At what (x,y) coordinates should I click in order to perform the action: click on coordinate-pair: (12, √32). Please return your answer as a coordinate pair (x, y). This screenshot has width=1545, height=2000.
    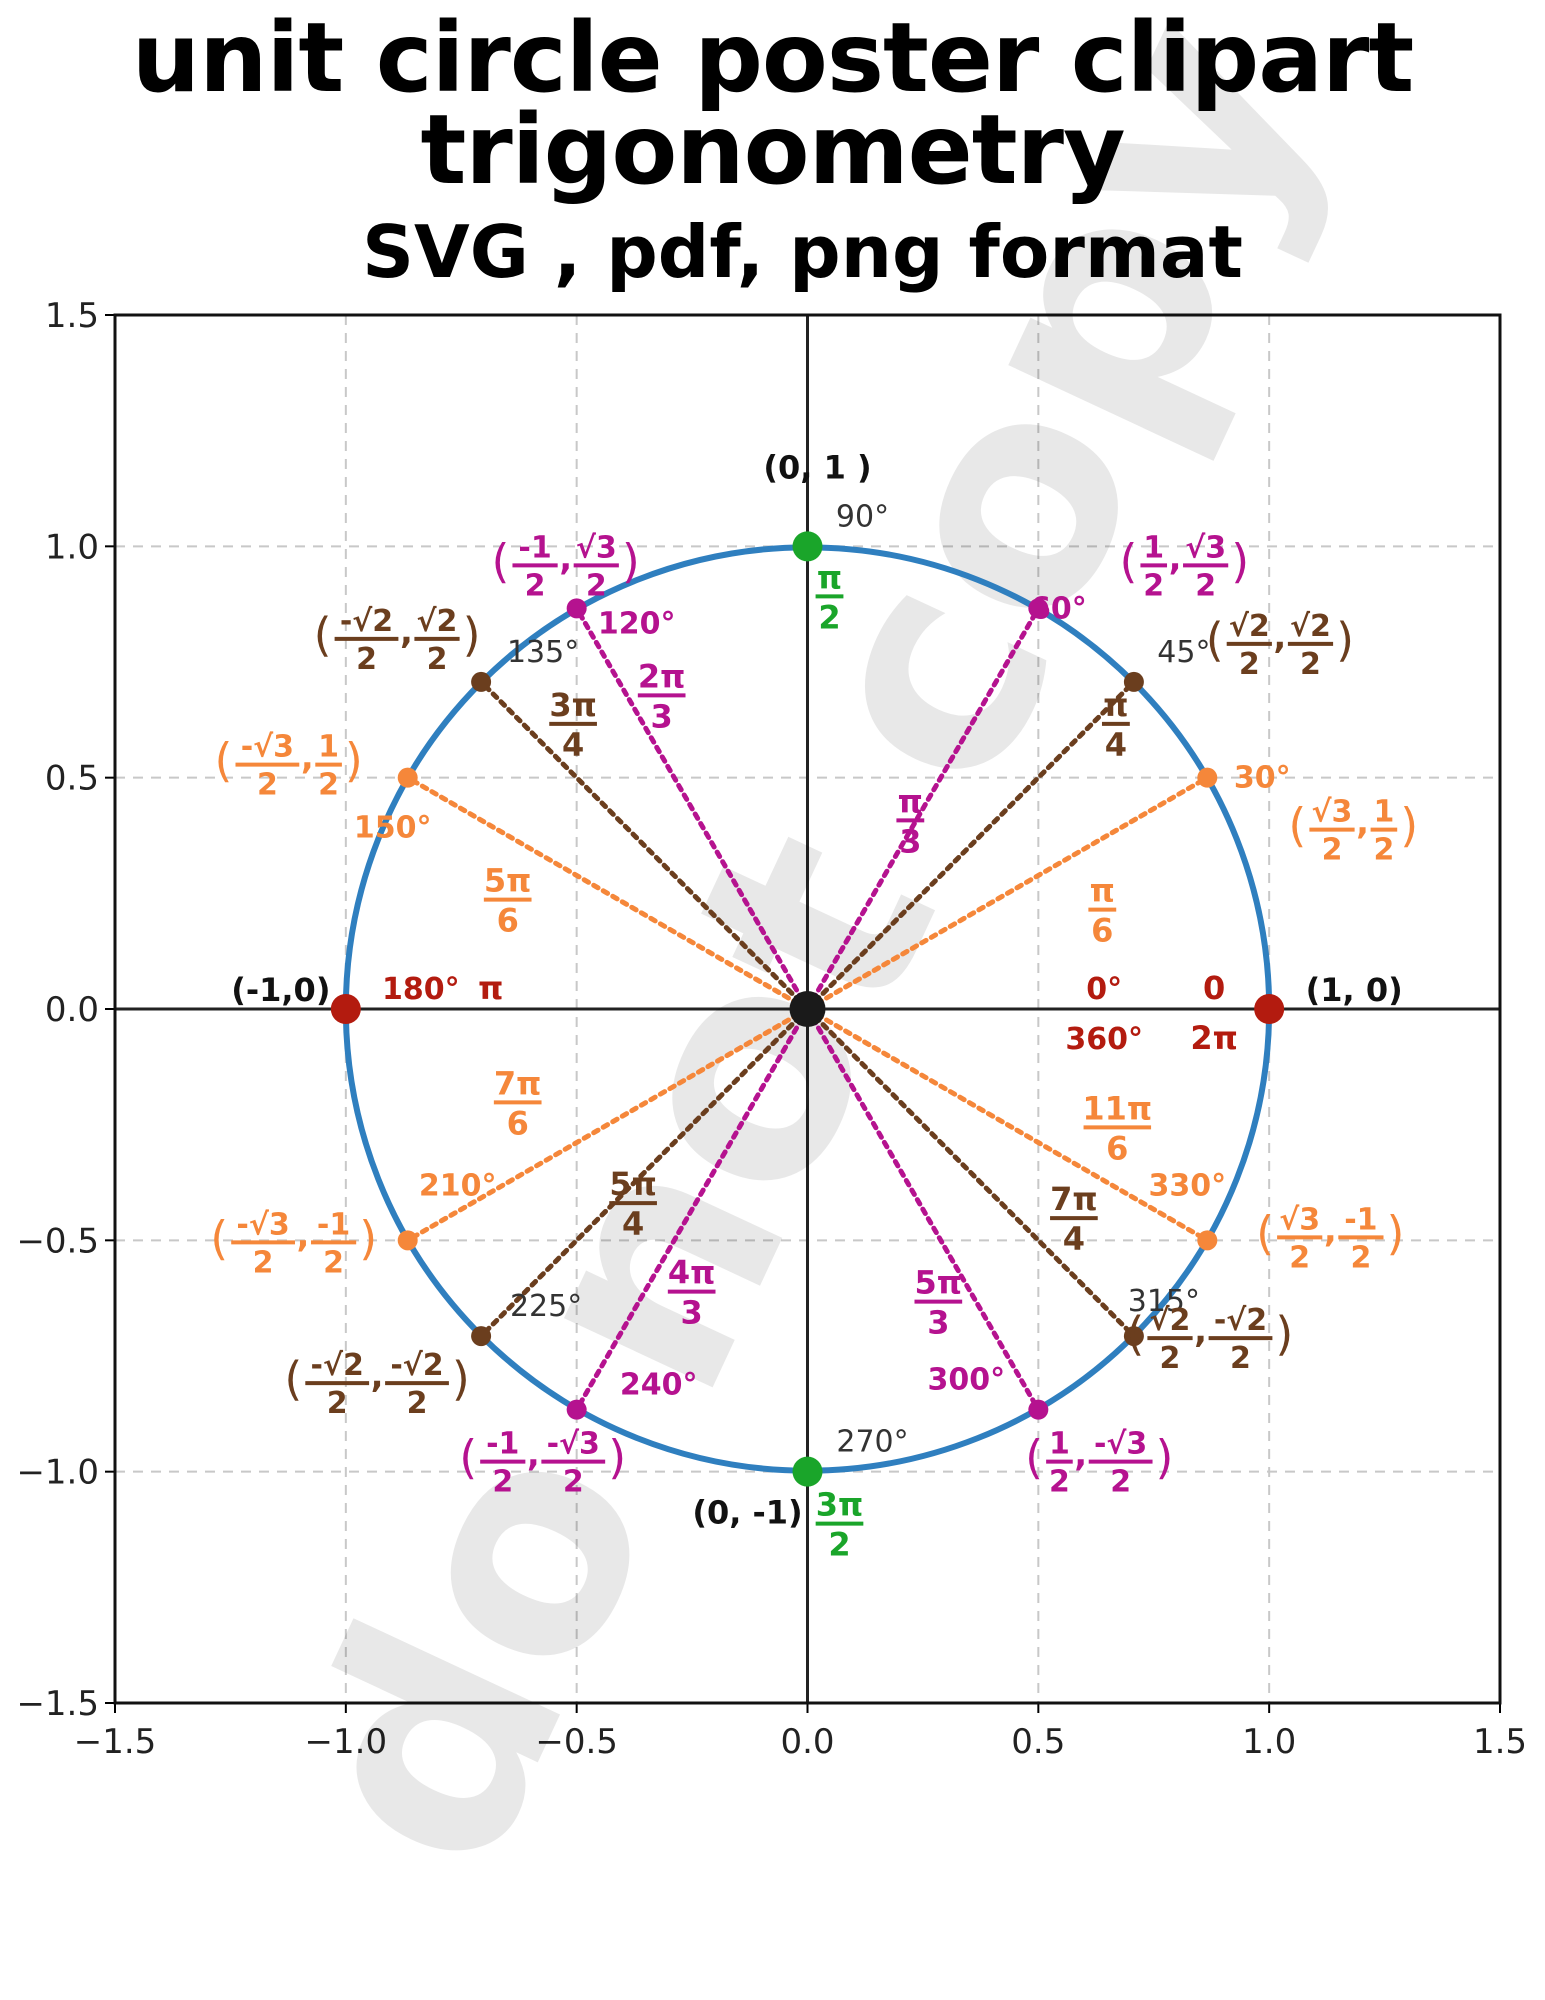
    Looking at the image, I should click on (1184, 566).